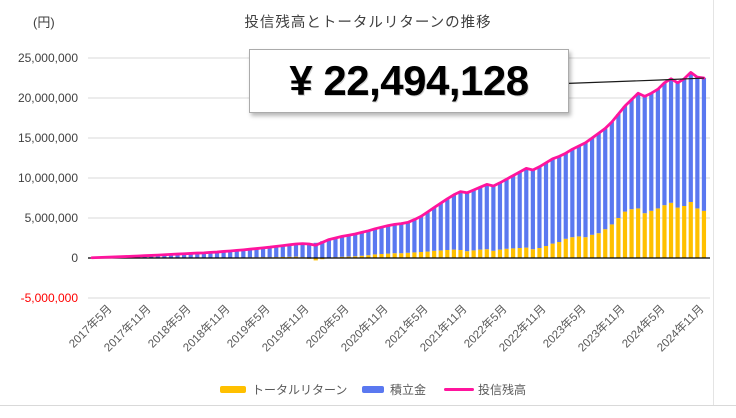 The image size is (736, 418). I want to click on legend-swatch-total-return, so click(233, 389).